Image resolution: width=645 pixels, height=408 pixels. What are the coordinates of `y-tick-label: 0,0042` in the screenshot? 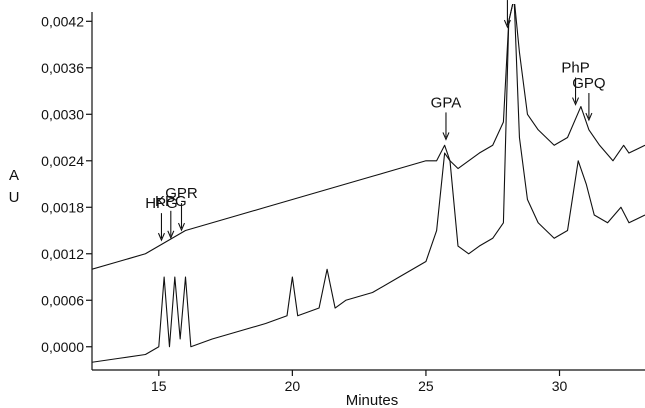 It's located at (62, 21).